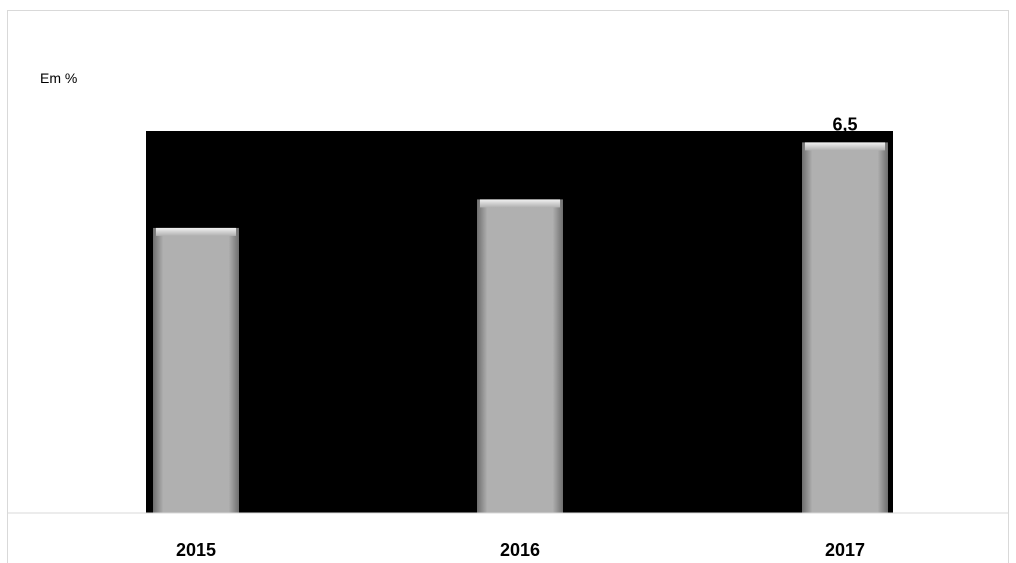  Describe the element at coordinates (520, 550) in the screenshot. I see `x-tick-label: 2016` at that location.